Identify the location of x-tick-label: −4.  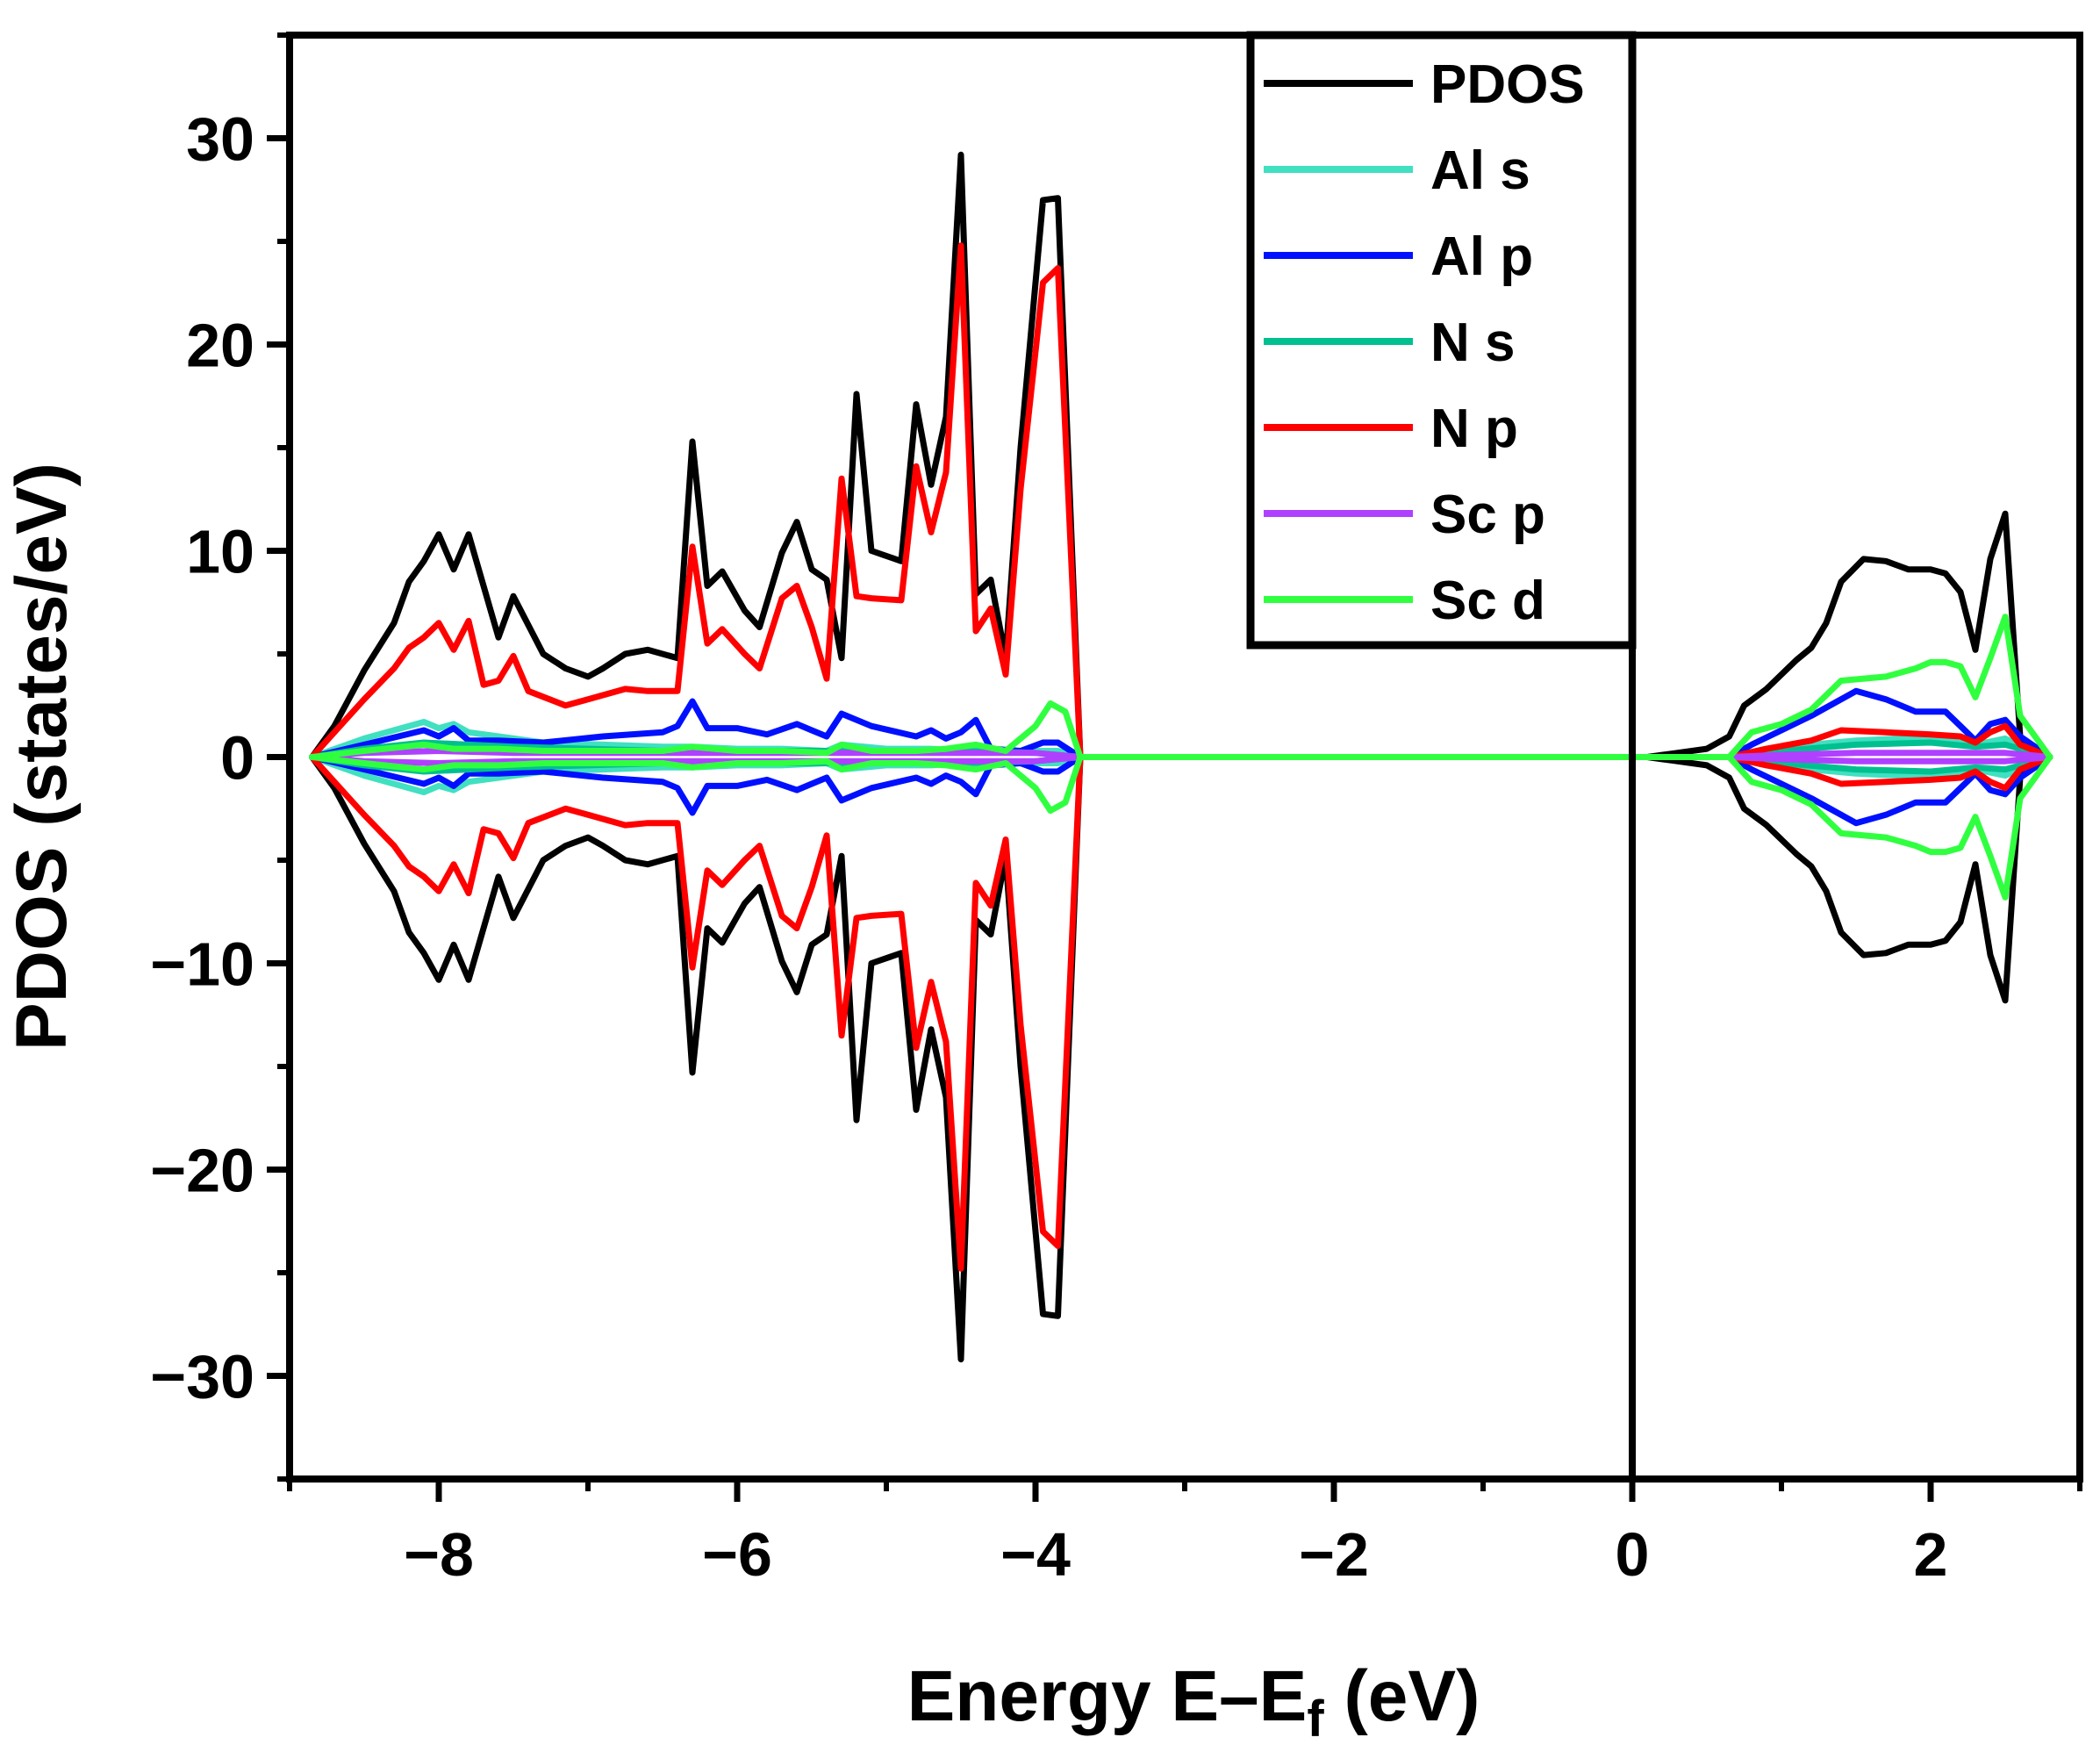
(1035, 1554).